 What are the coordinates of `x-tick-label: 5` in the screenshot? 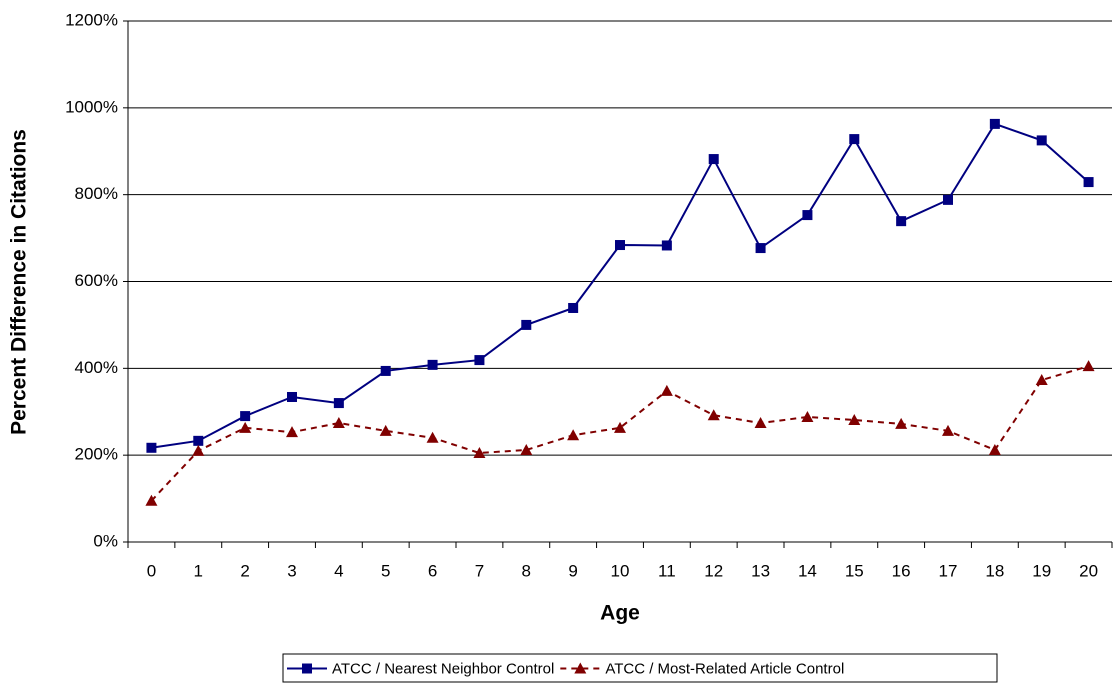 It's located at (385, 570).